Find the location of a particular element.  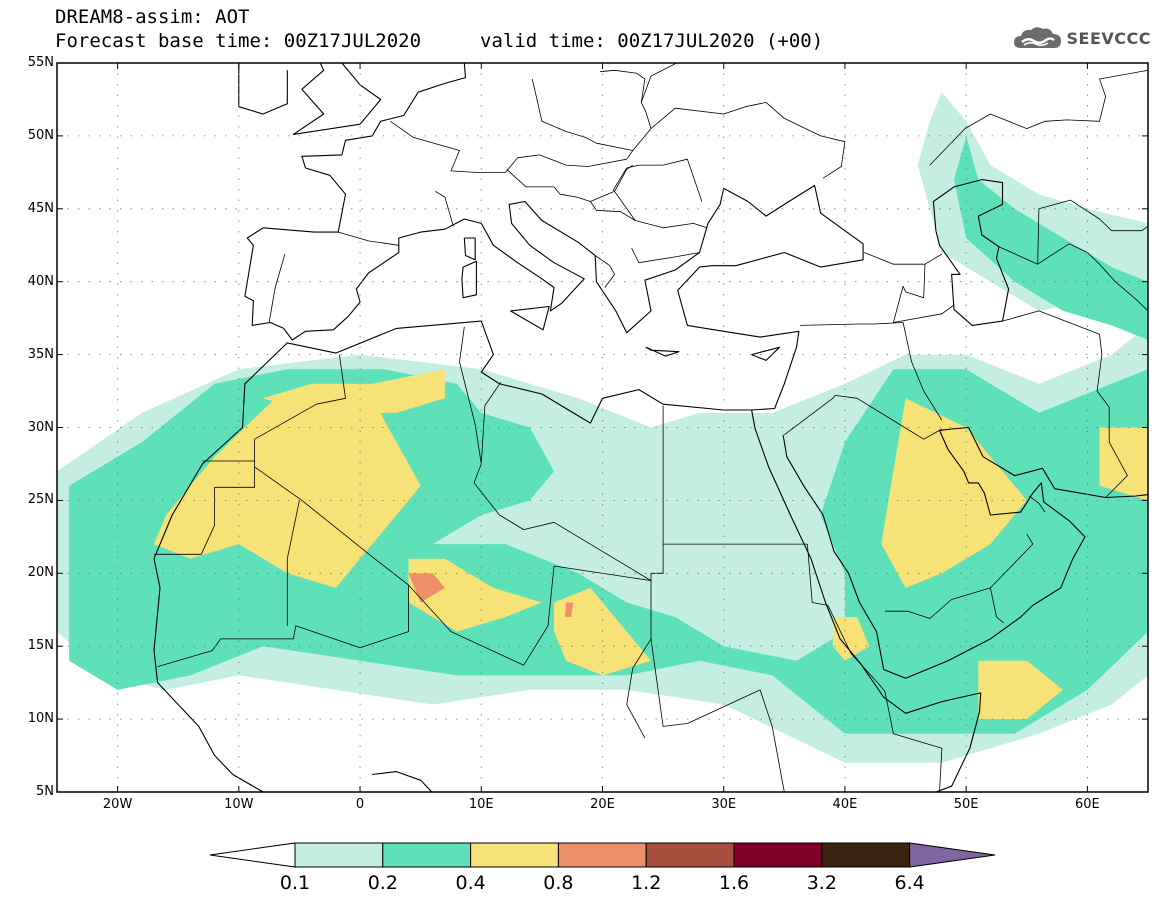

colorbar-label: 0.1 is located at coordinates (295, 883).